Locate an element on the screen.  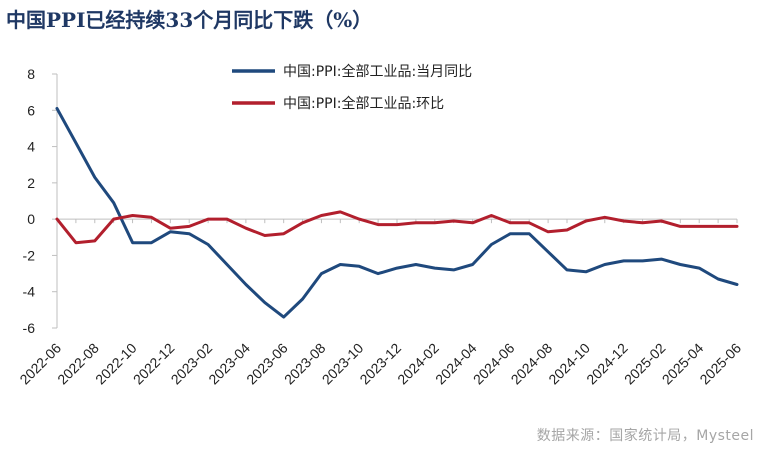
source-note: 数据来源：国家统计局，Mysteel is located at coordinates (645, 436).